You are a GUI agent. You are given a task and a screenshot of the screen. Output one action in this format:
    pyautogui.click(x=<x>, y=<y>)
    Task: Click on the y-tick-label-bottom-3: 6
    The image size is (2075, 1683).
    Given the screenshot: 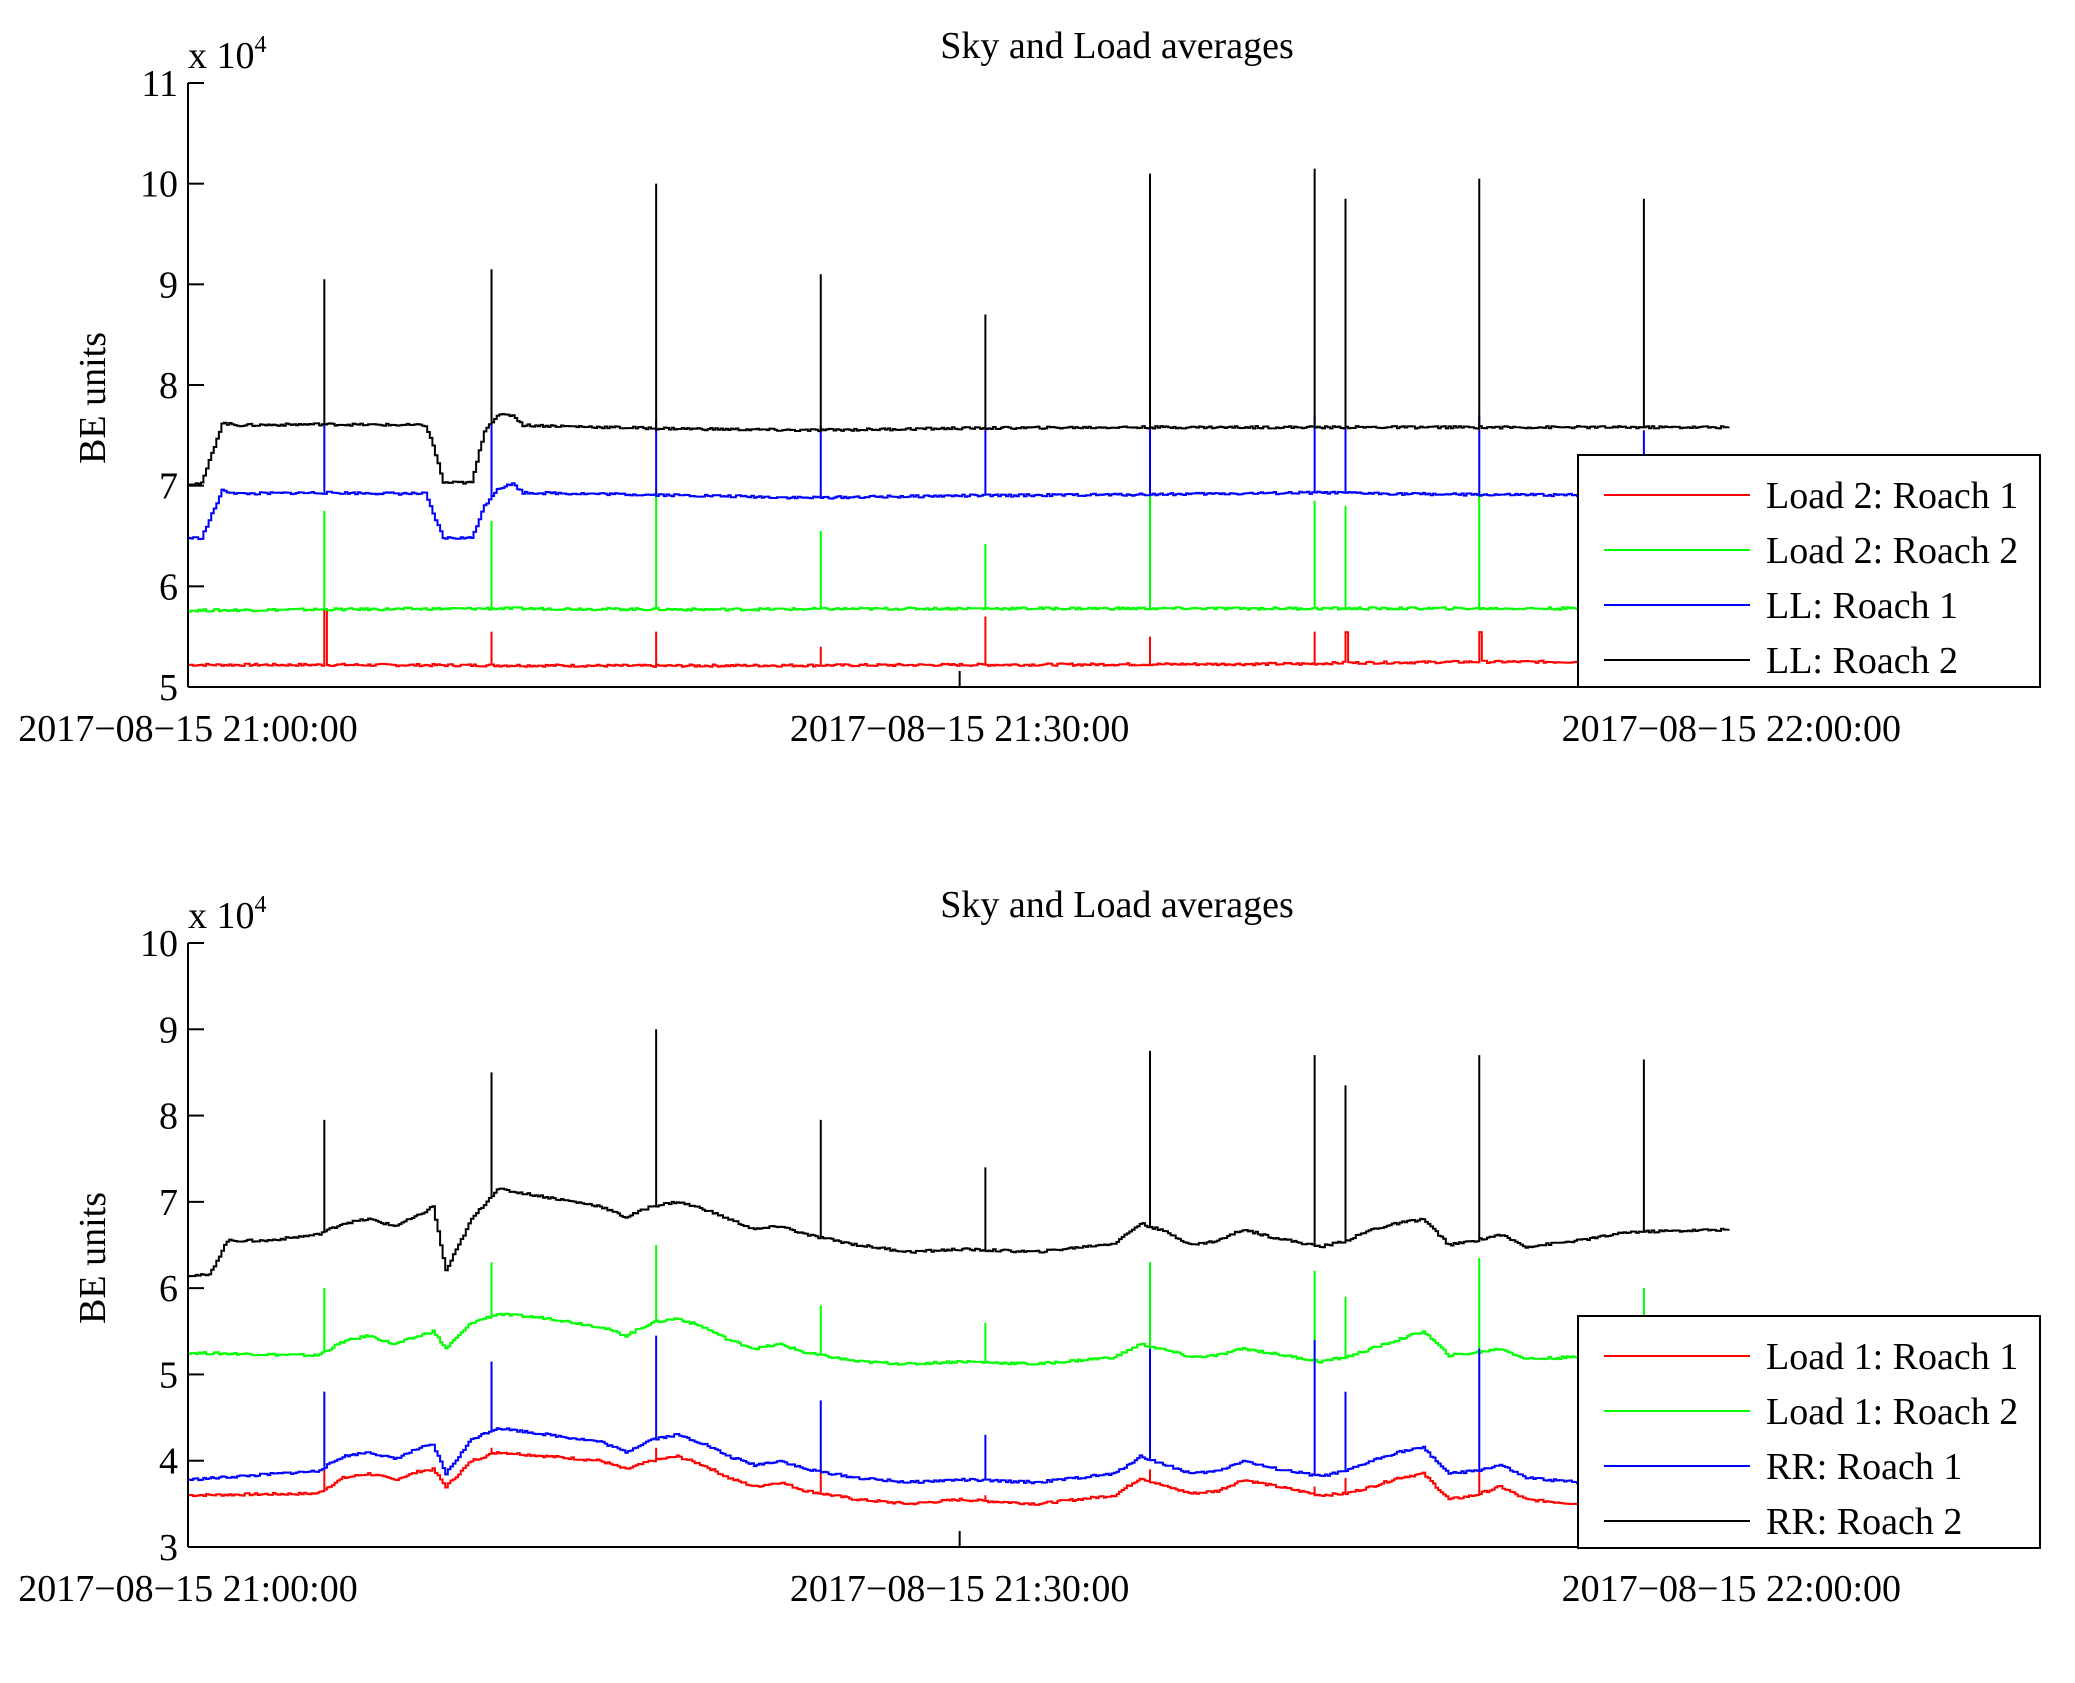 What is the action you would take?
    pyautogui.click(x=168, y=1289)
    